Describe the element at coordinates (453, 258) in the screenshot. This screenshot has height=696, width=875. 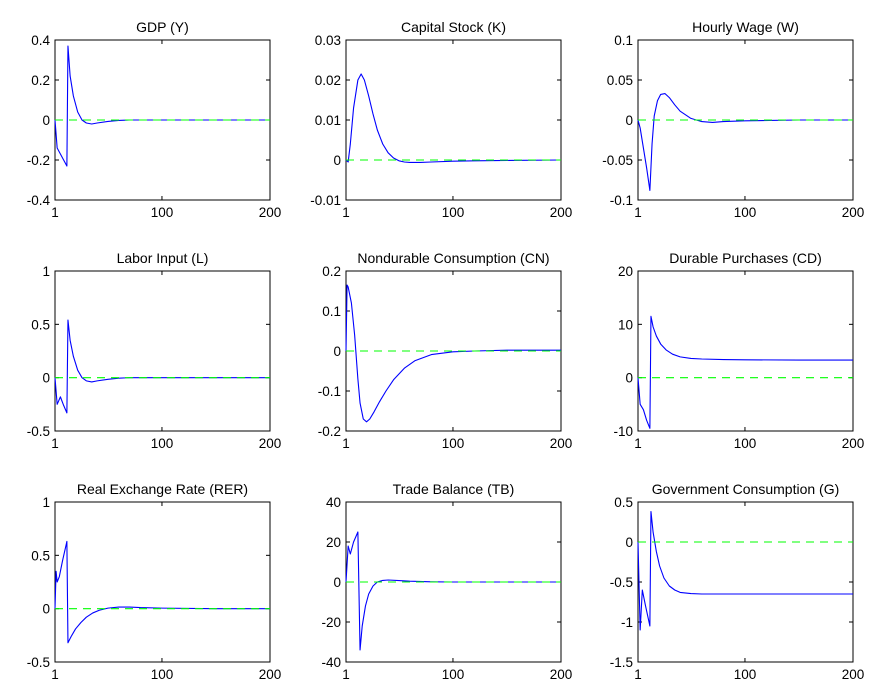
I see `panel-title: Nondurable Consumption (CN)` at that location.